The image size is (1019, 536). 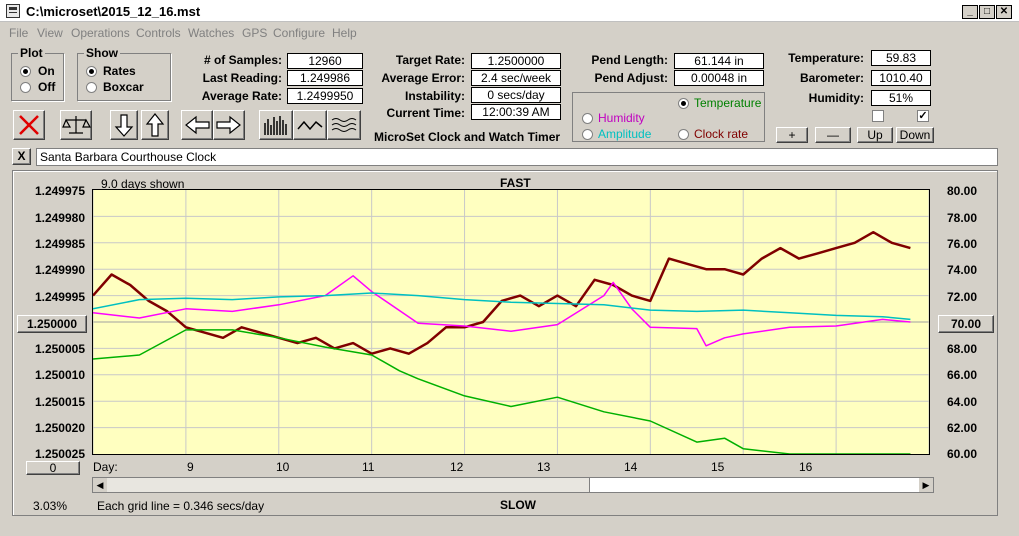 I want to click on right-tick-label: 72.00, so click(x=961, y=297).